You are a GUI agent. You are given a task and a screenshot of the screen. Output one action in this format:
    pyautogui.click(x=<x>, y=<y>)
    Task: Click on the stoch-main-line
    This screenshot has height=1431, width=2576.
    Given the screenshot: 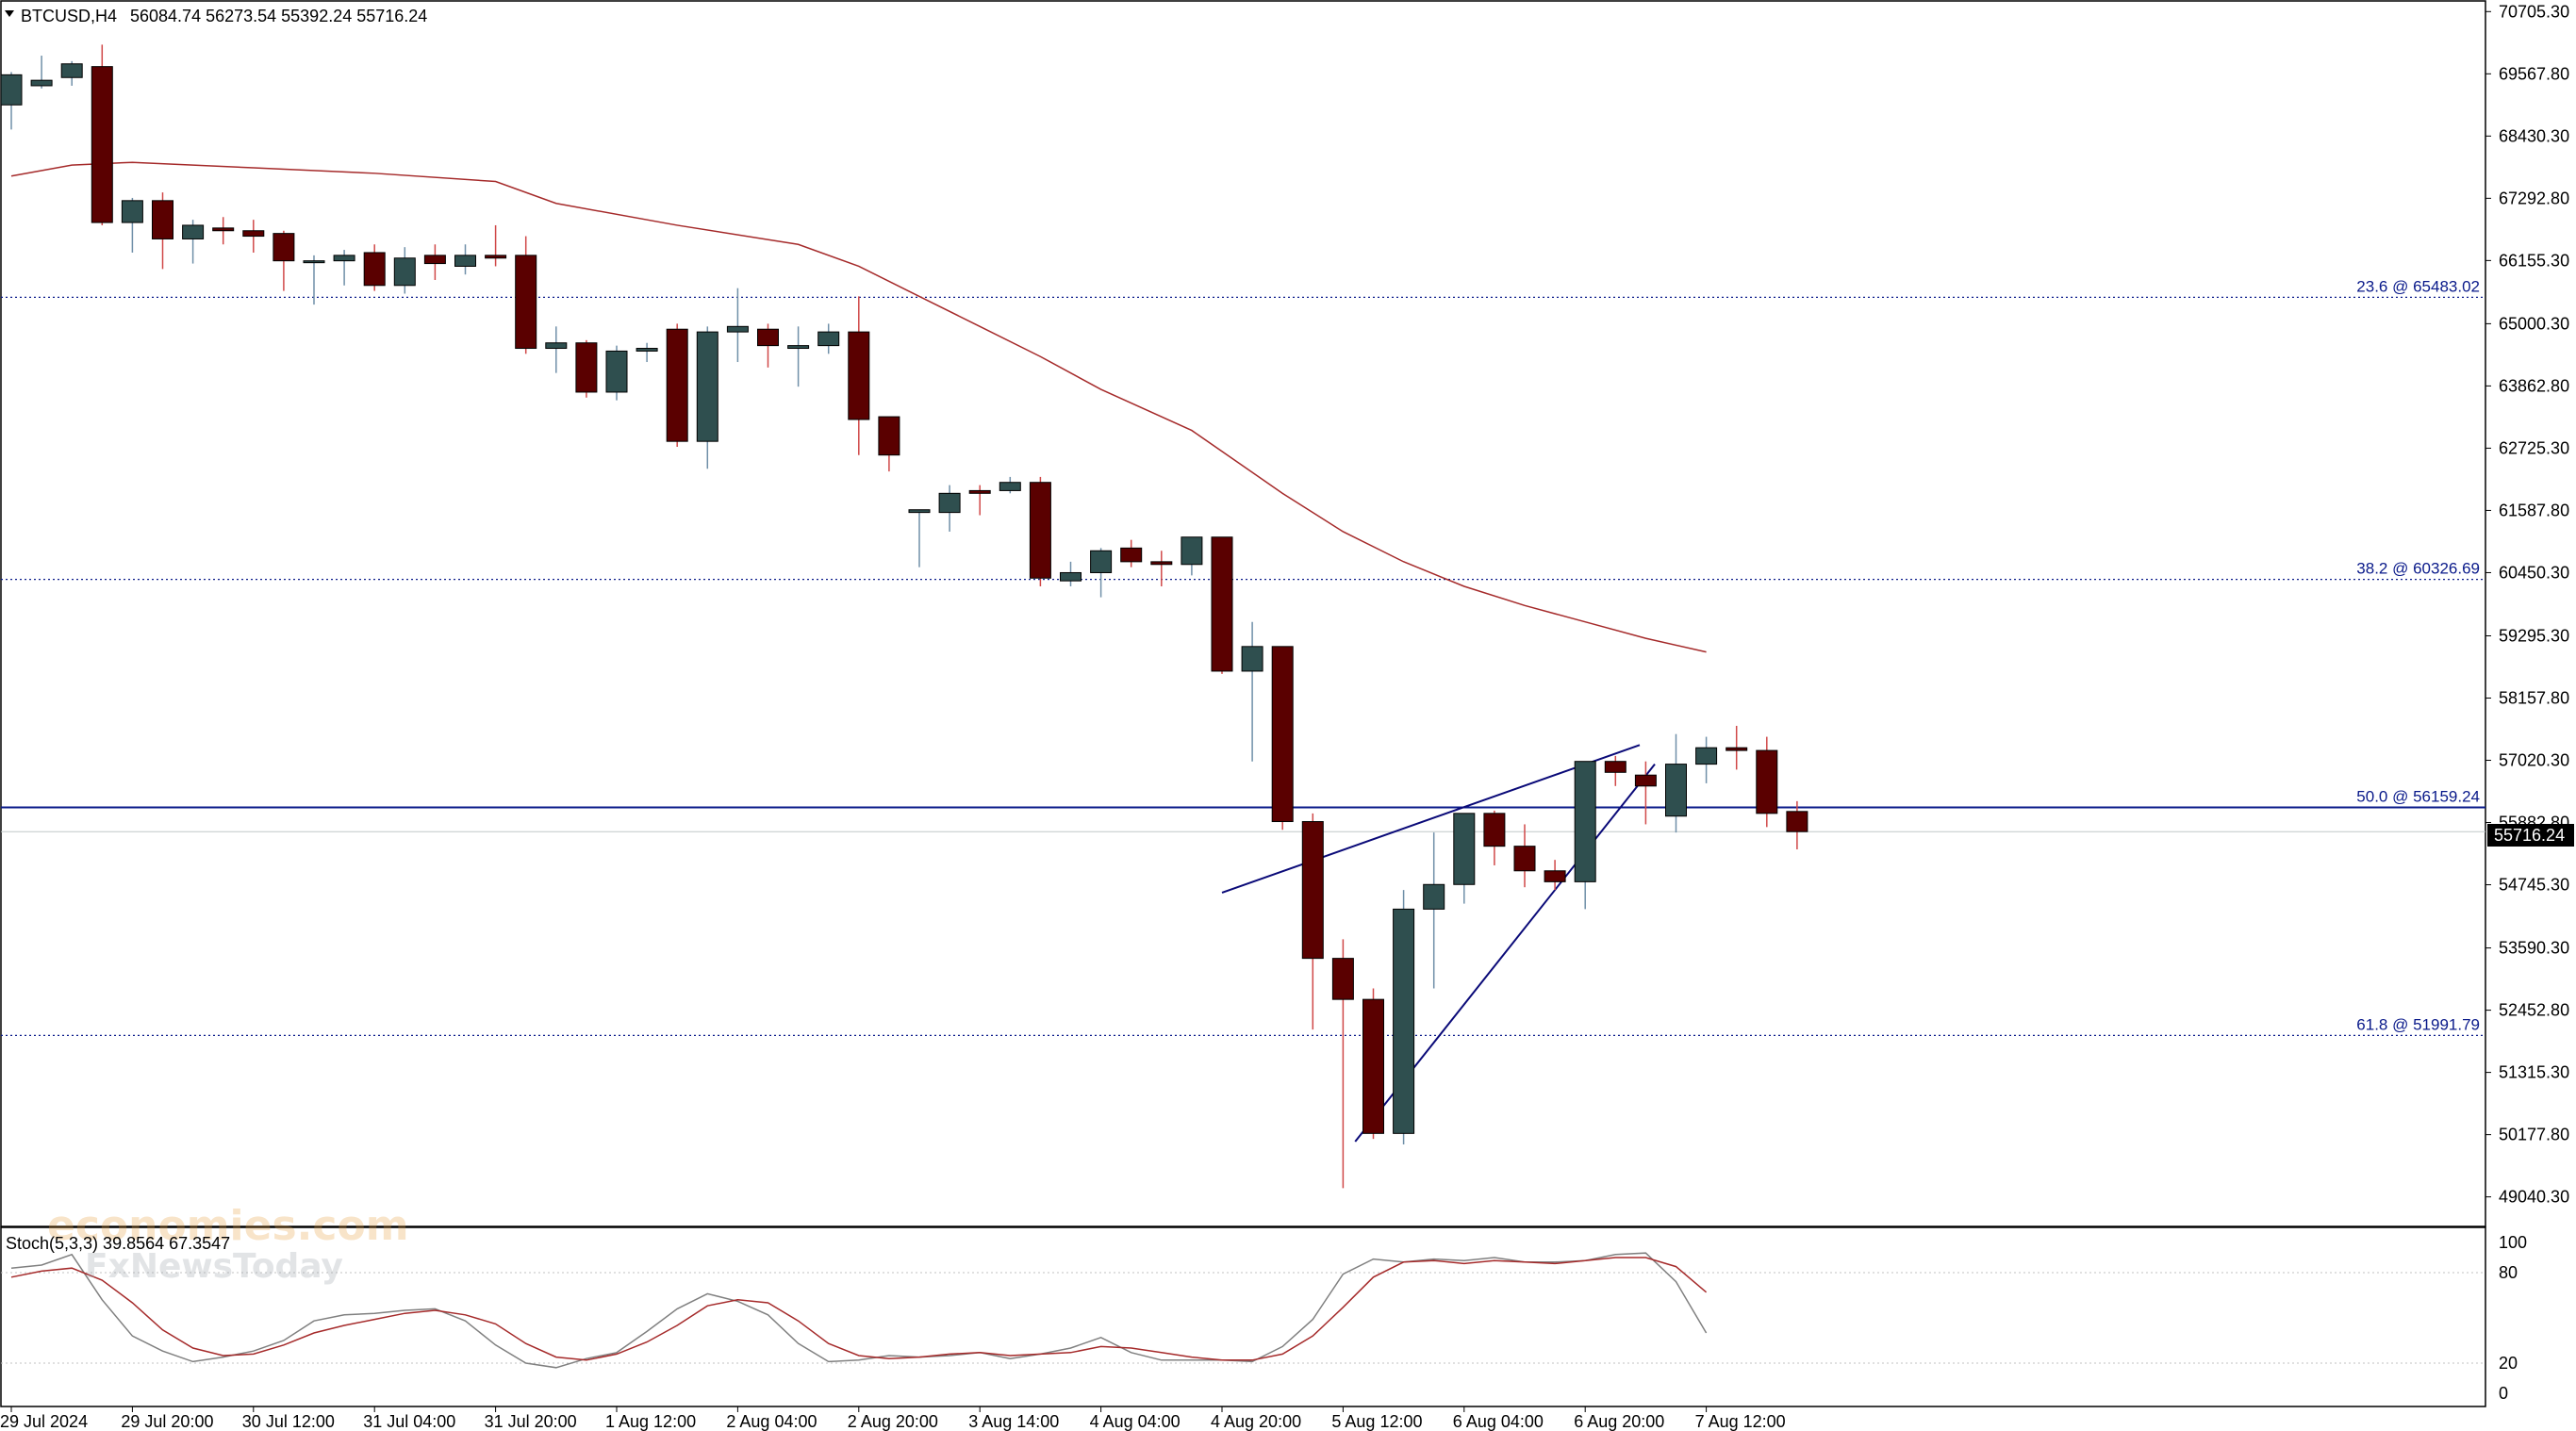 What is the action you would take?
    pyautogui.click(x=859, y=1310)
    